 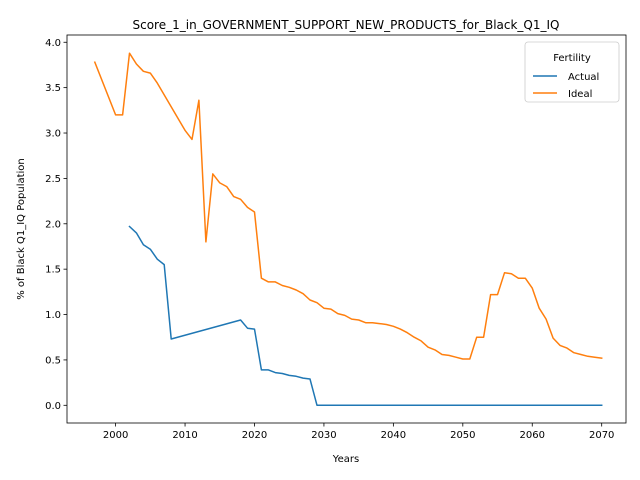 What do you see at coordinates (184, 435) in the screenshot?
I see `x-tick-label: 2010` at bounding box center [184, 435].